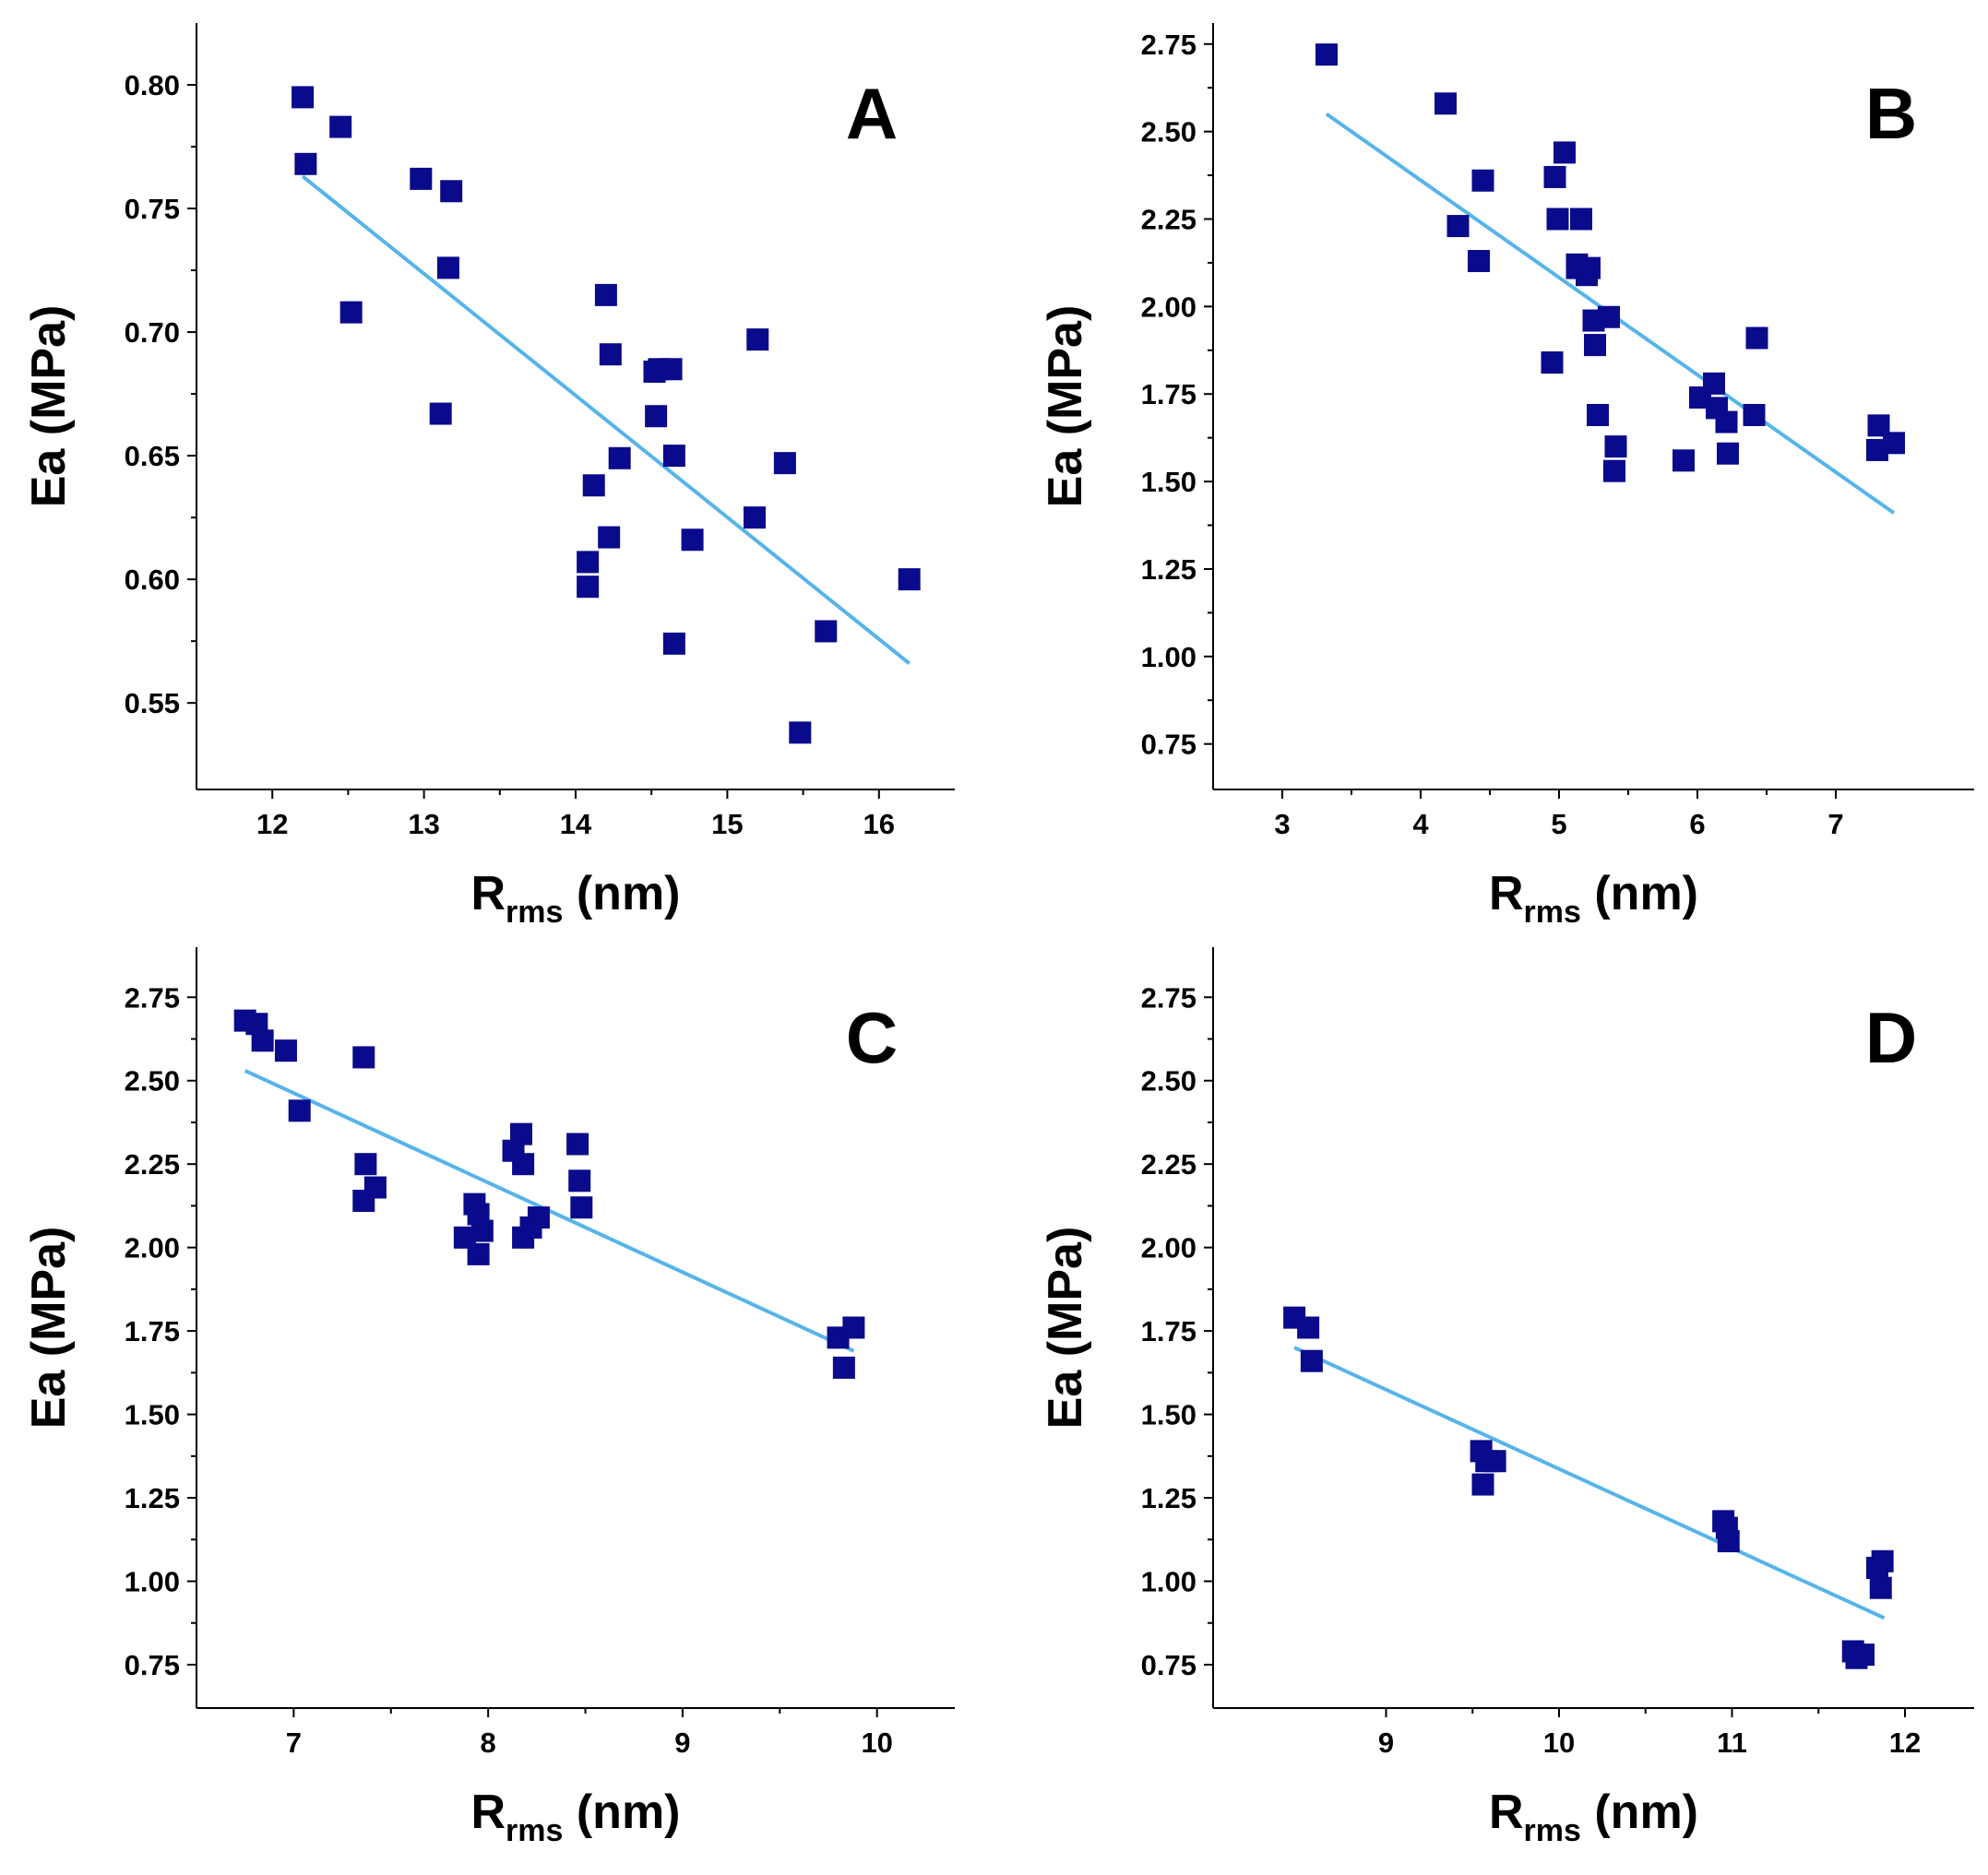  What do you see at coordinates (576, 824) in the screenshot?
I see `x-tick-label: 14` at bounding box center [576, 824].